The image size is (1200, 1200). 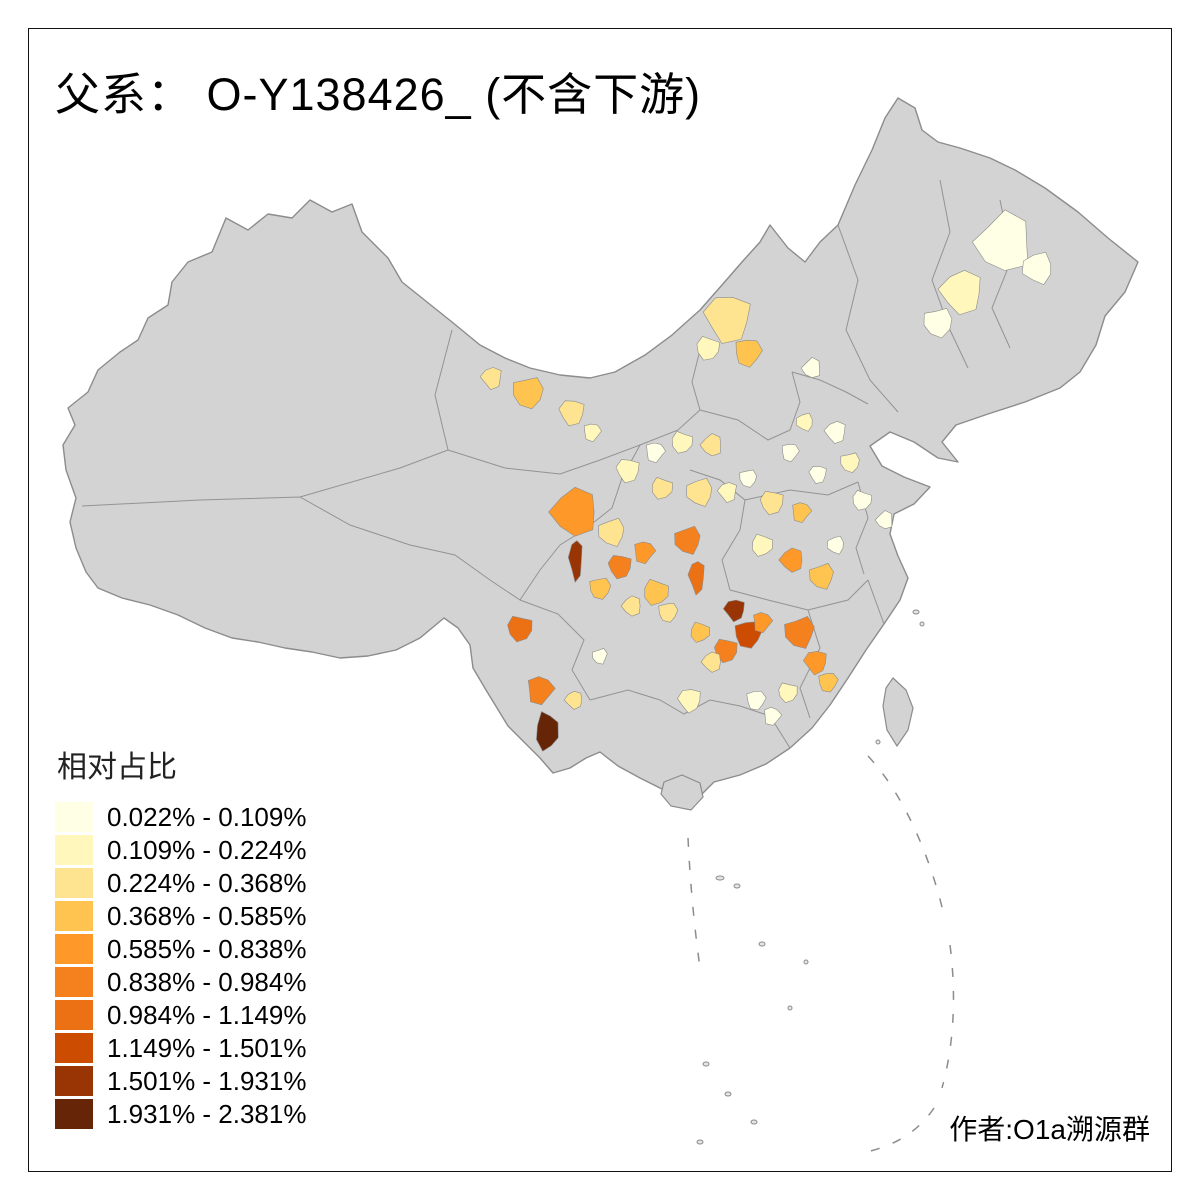 I want to click on legend-item: 0.368% - 0.585%, so click(x=180, y=916).